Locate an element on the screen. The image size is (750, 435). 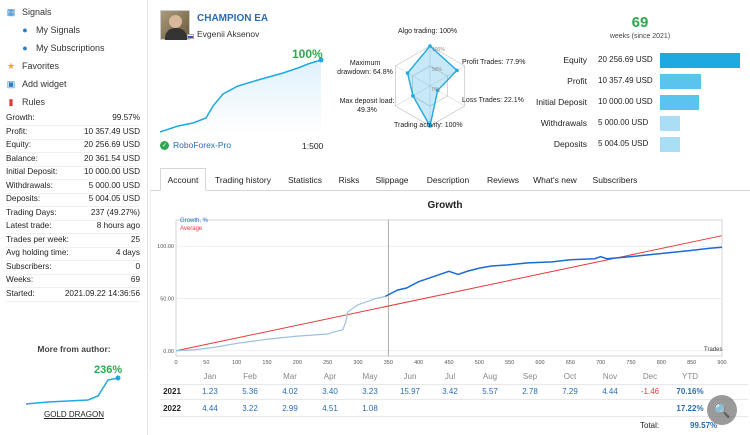
month-value: 4.44 is located at coordinates (610, 391).